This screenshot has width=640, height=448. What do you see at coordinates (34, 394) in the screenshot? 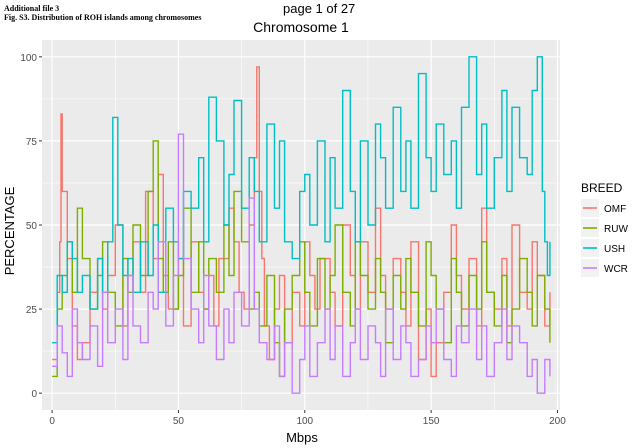
I see `y-tick-label: 0` at bounding box center [34, 394].